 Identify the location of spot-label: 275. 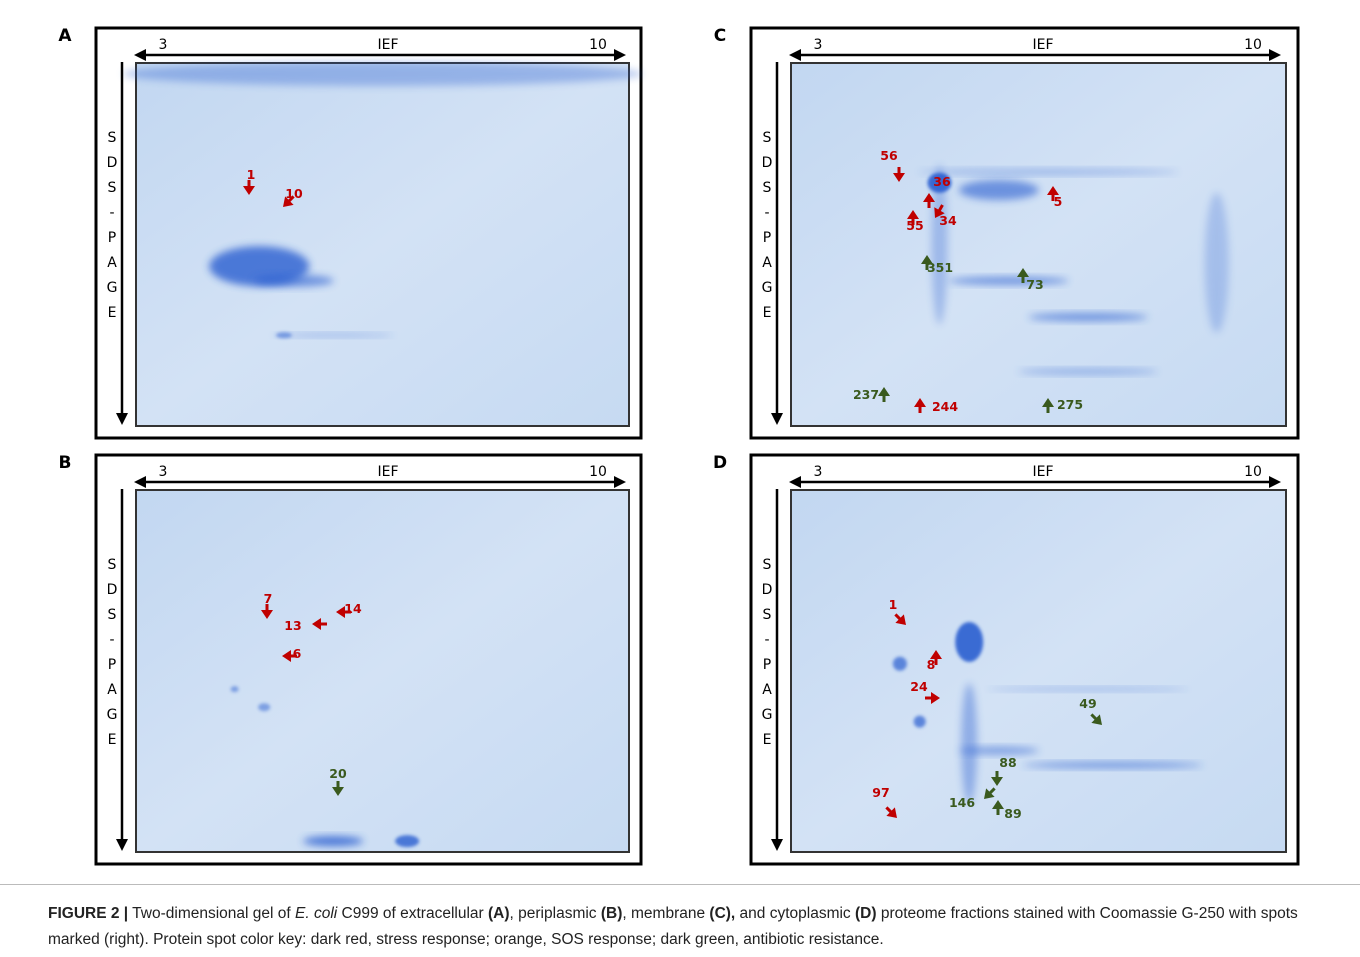
(1070, 404).